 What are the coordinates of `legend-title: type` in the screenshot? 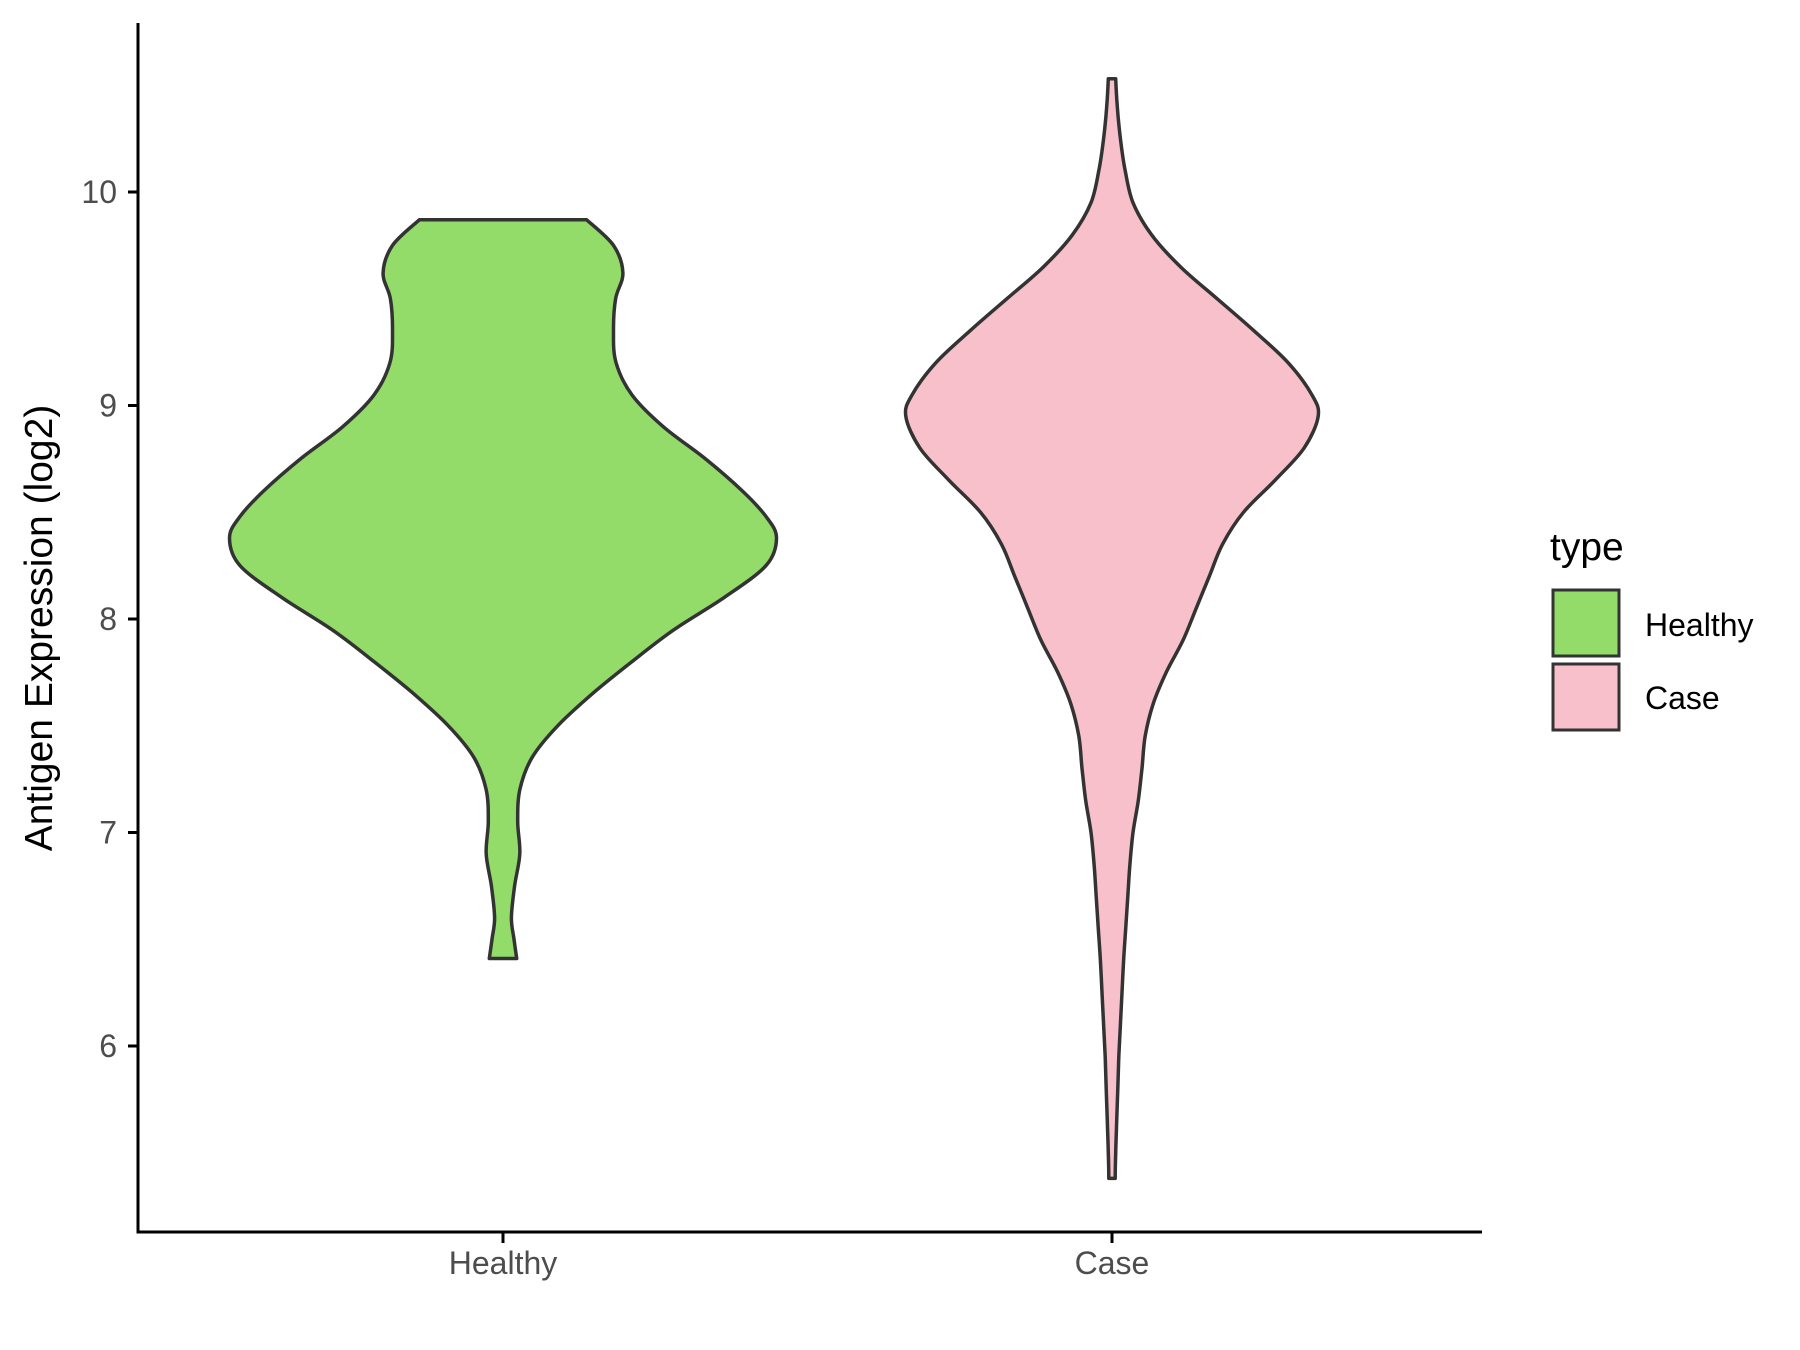 It's located at (1587, 547).